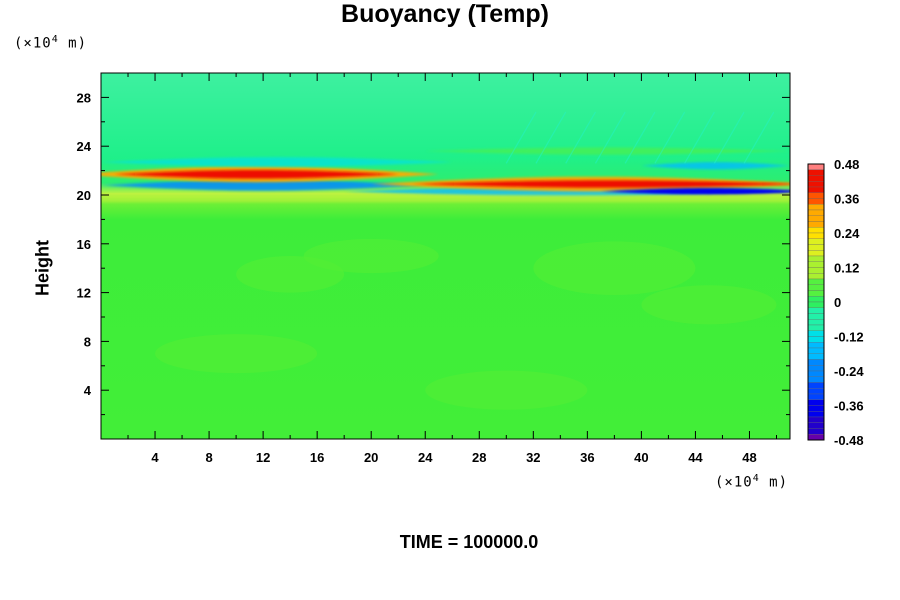  I want to click on x-tick-label: 20, so click(371, 457).